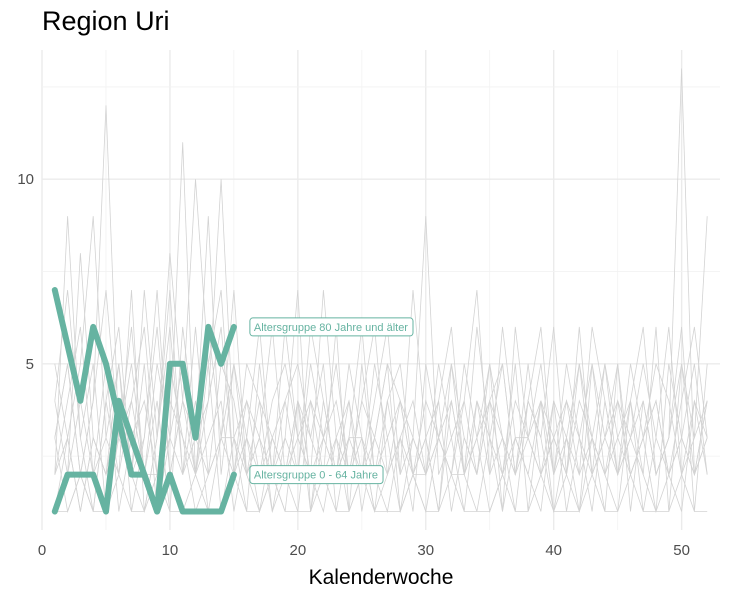 This screenshot has height=600, width=750. I want to click on y-tick-label: 10, so click(25, 179).